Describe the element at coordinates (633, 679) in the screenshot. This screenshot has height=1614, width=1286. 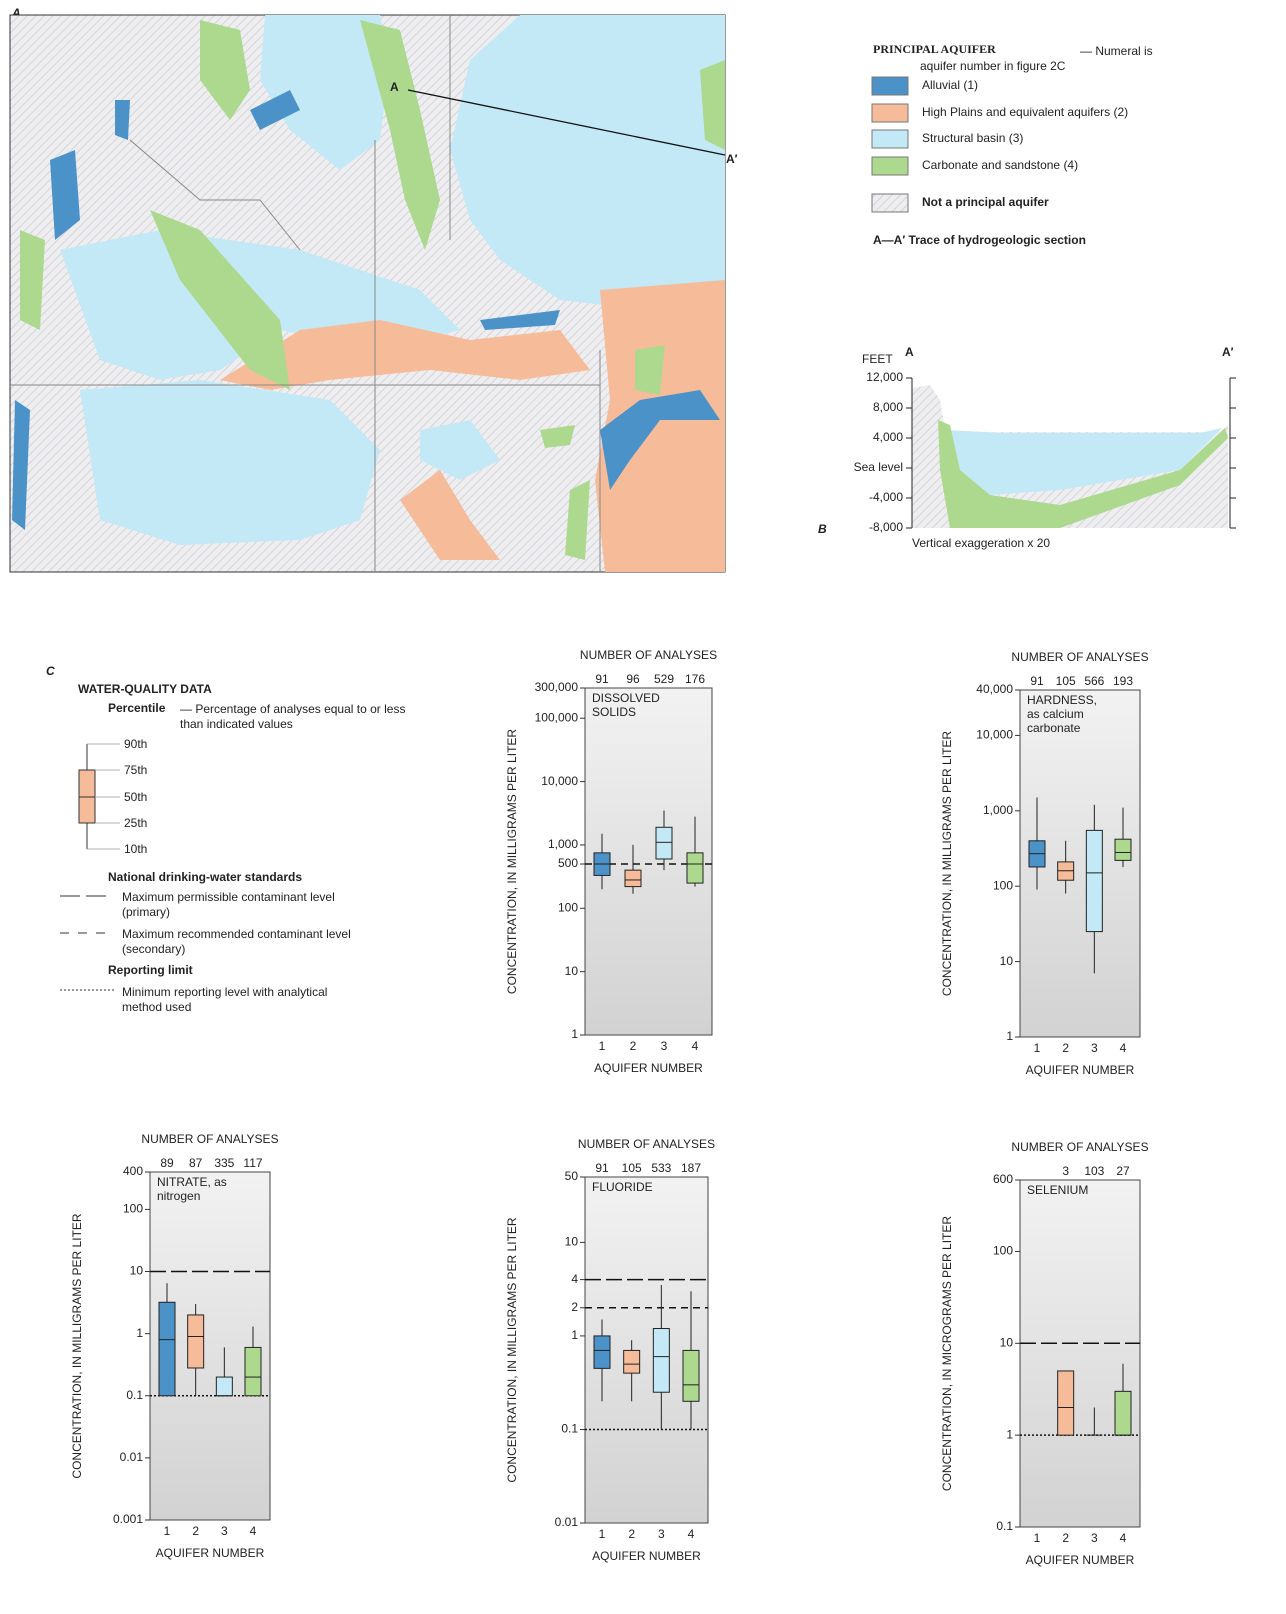
I see `count-label: 96` at that location.